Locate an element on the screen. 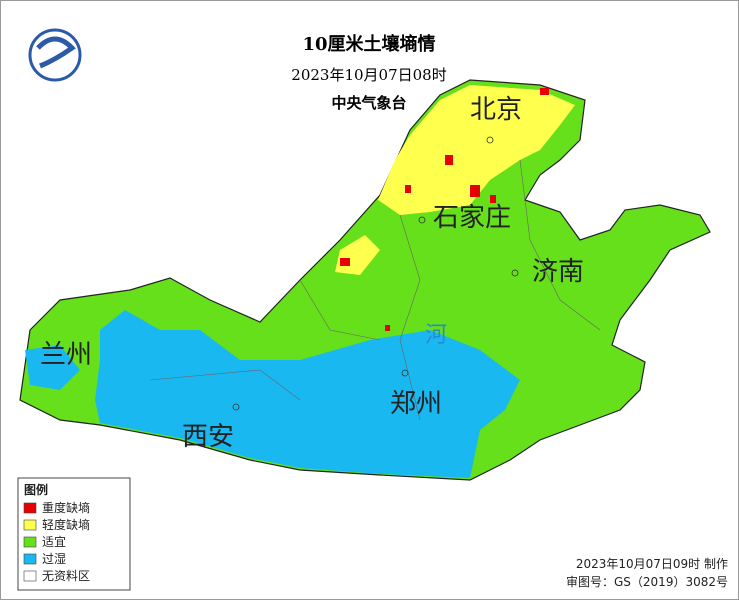 This screenshot has height=600, width=739. title: 10厘米土壤墒情 is located at coordinates (368, 44).